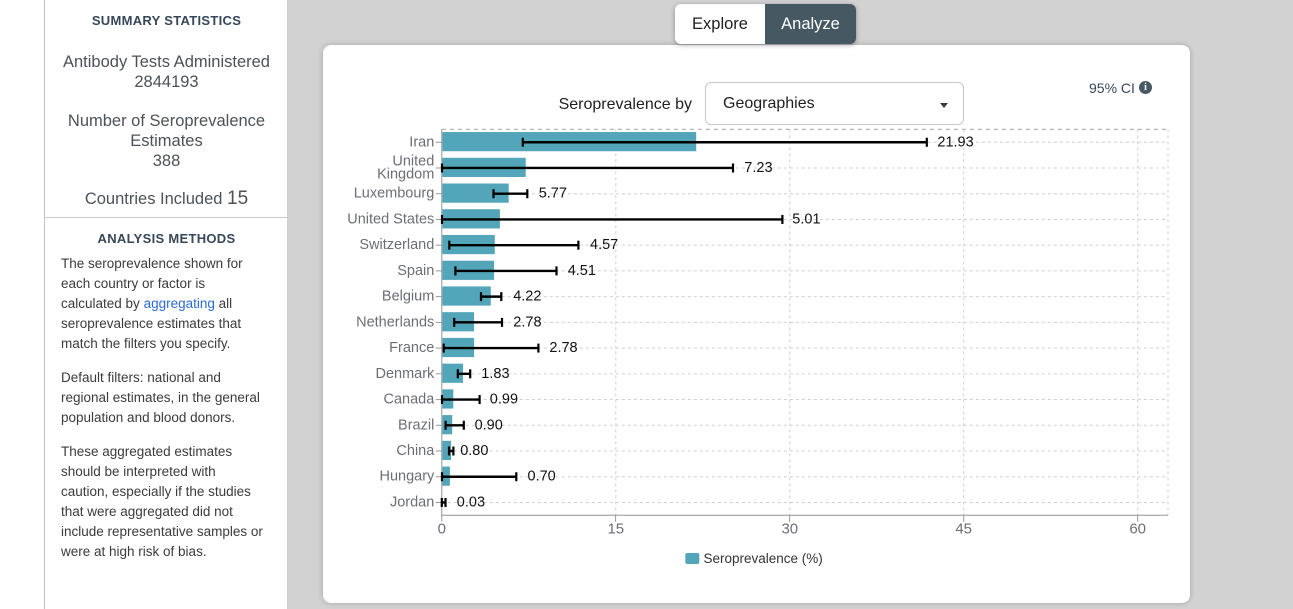 This screenshot has width=1293, height=609. What do you see at coordinates (553, 194) in the screenshot?
I see `svg-text: 5.77` at bounding box center [553, 194].